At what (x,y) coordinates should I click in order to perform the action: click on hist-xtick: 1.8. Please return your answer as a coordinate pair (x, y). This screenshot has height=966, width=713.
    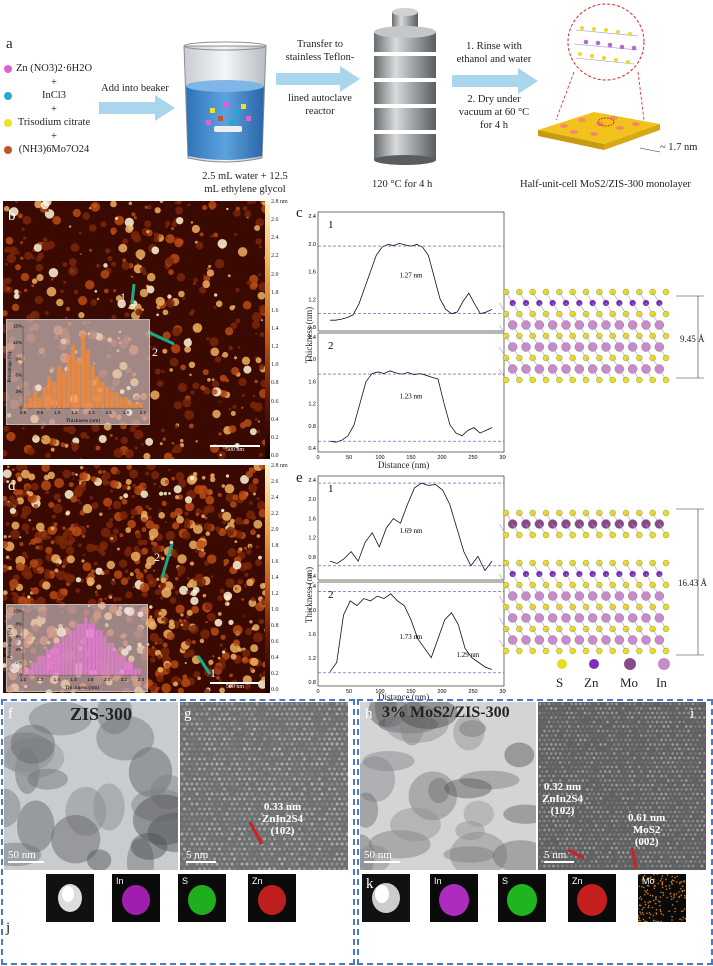
    Looking at the image, I should click on (90, 679).